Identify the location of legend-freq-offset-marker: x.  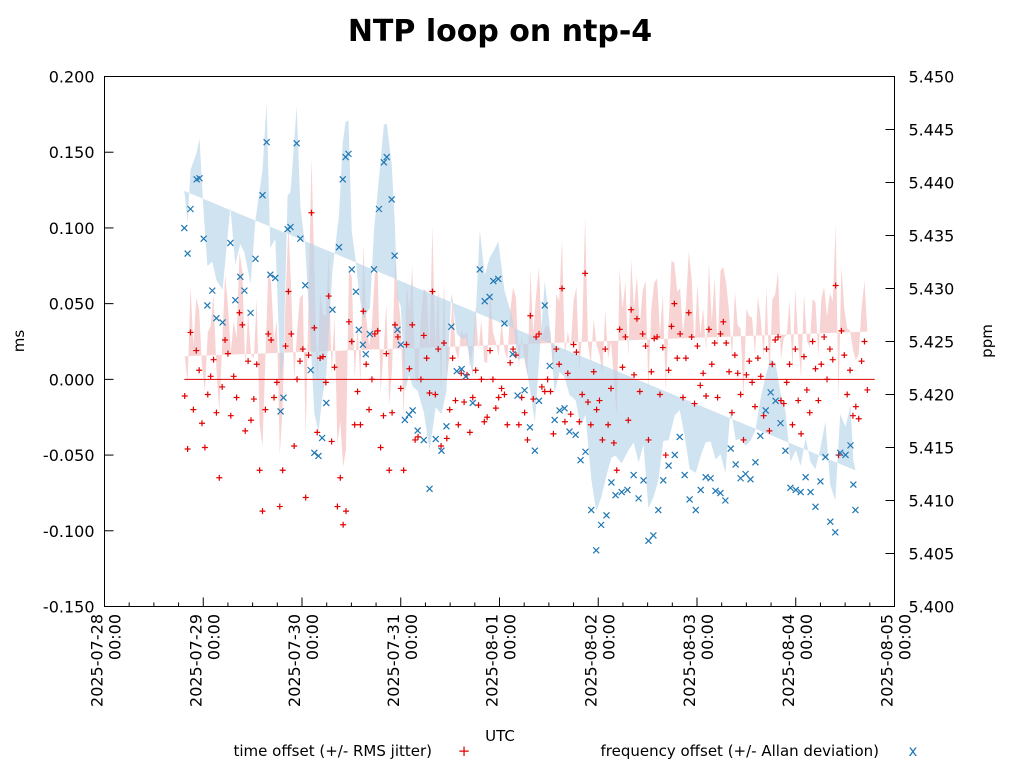
(913, 751).